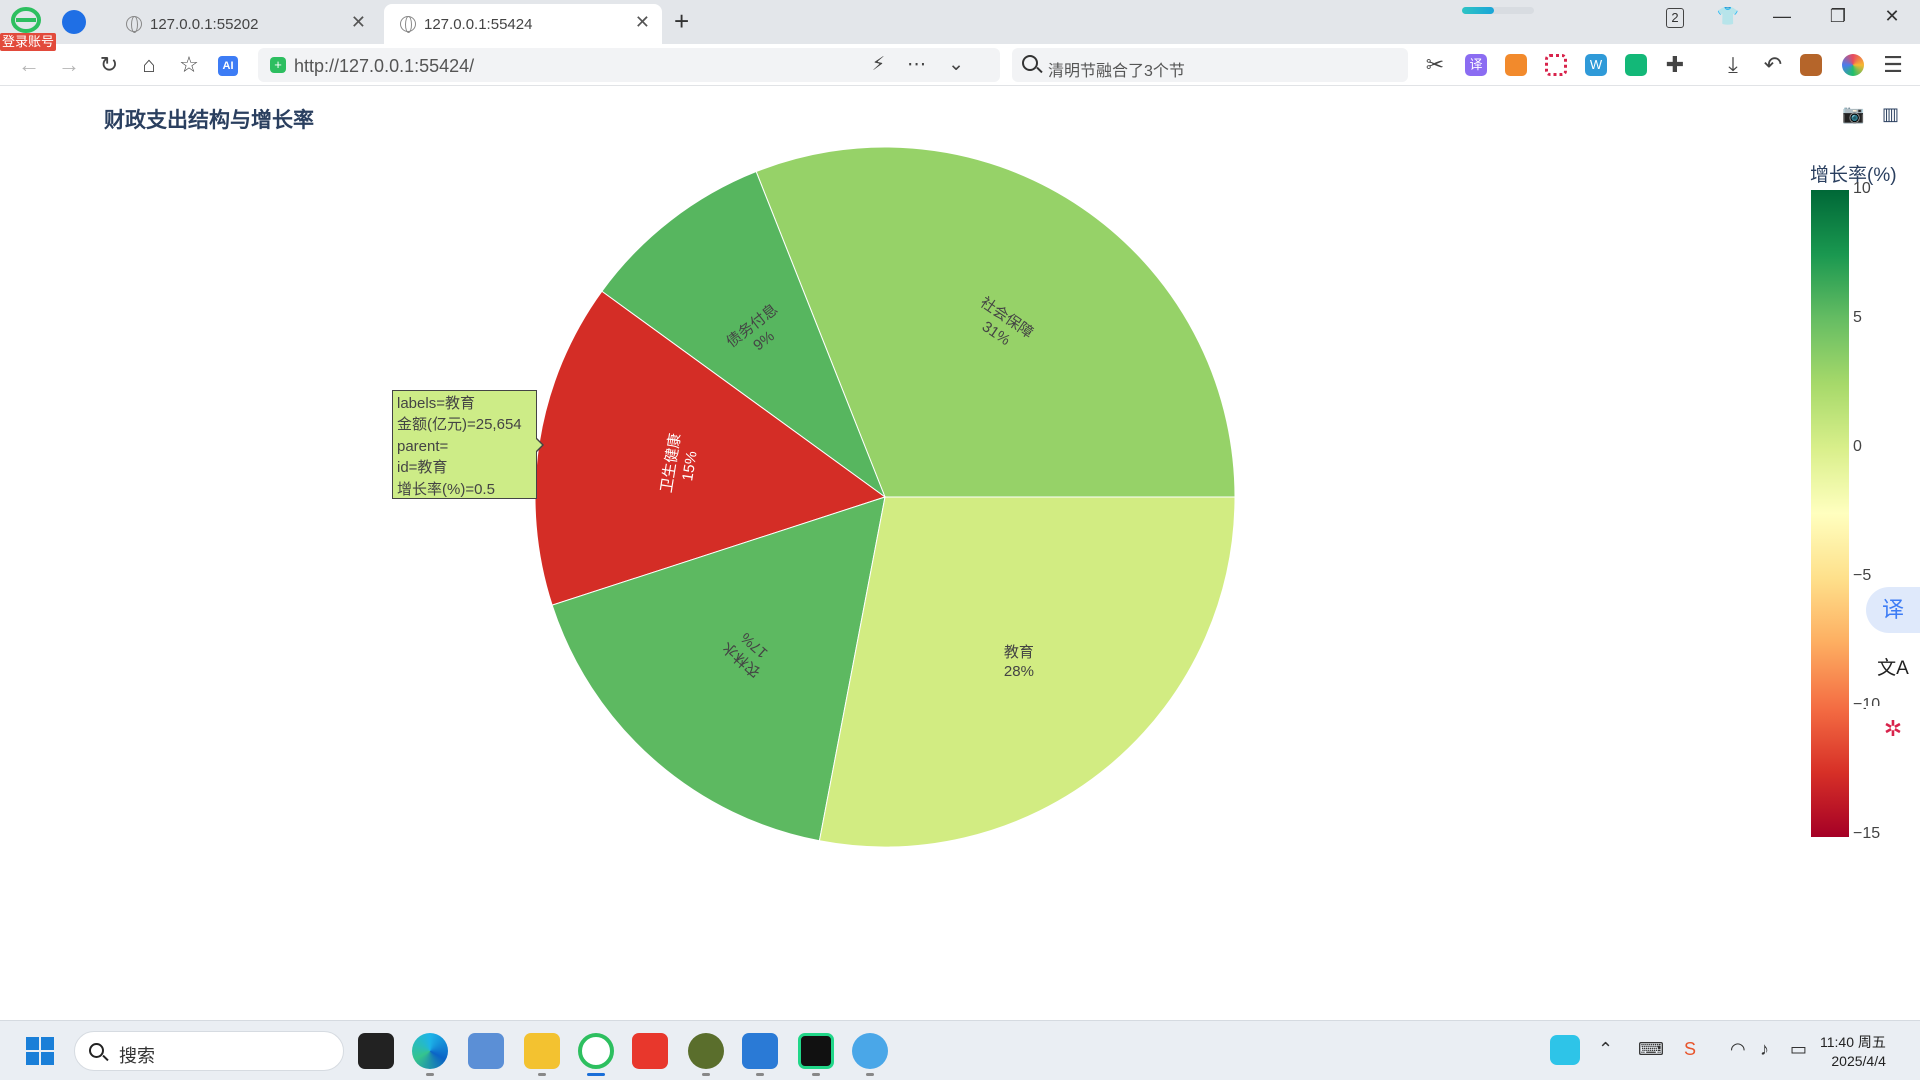 The height and width of the screenshot is (1080, 1920). What do you see at coordinates (870, 1051) in the screenshot?
I see `globe-app-icon` at bounding box center [870, 1051].